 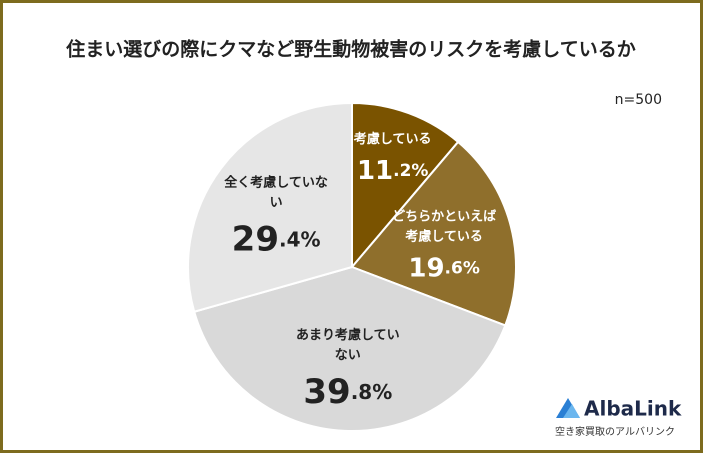 What do you see at coordinates (276, 239) in the screenshot?
I see `value-label: 29.4%` at bounding box center [276, 239].